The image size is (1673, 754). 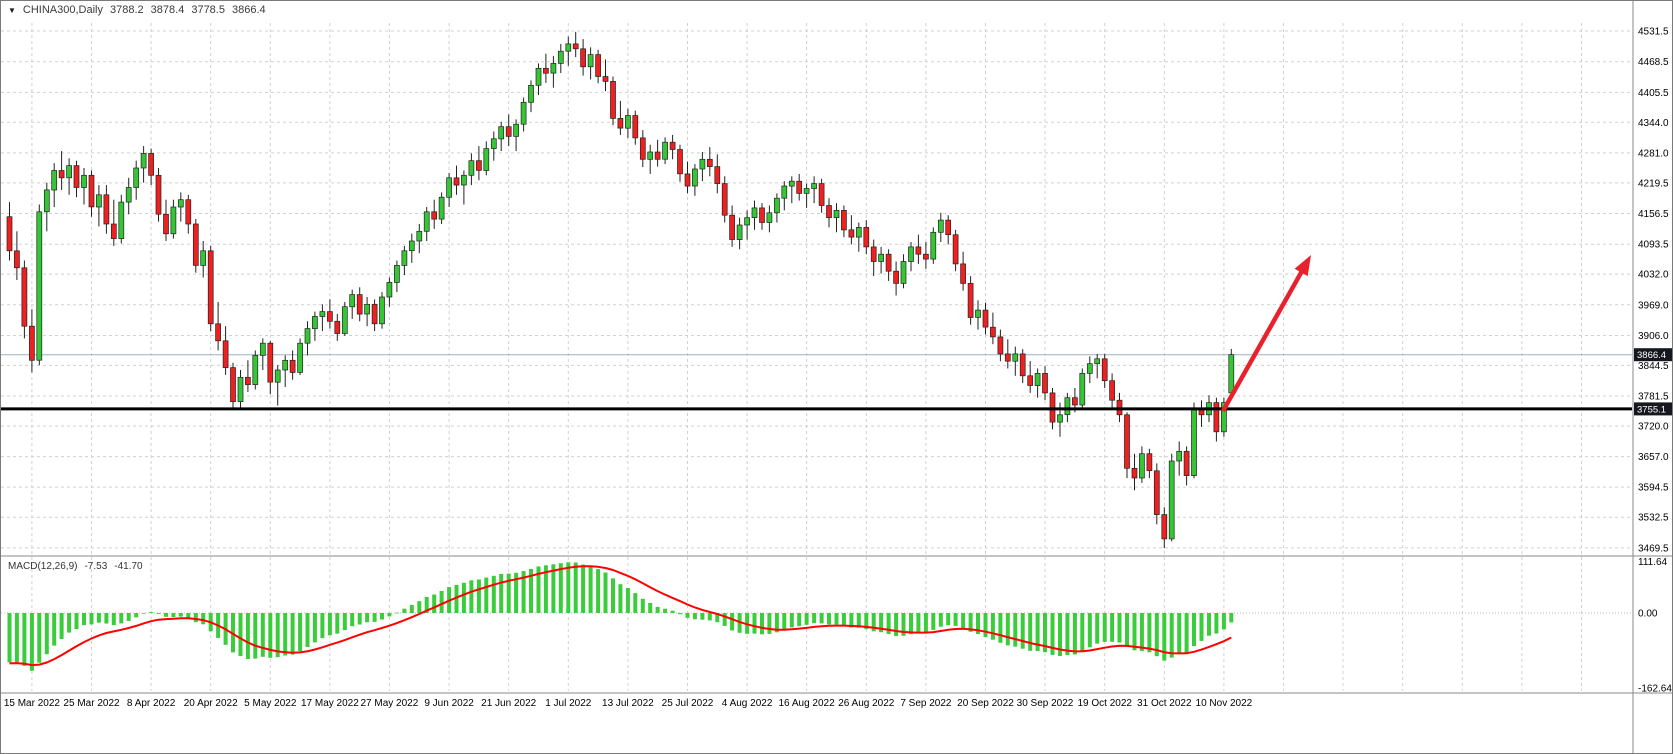 What do you see at coordinates (167, 10) in the screenshot?
I see `ohlc-high: 3878.4` at bounding box center [167, 10].